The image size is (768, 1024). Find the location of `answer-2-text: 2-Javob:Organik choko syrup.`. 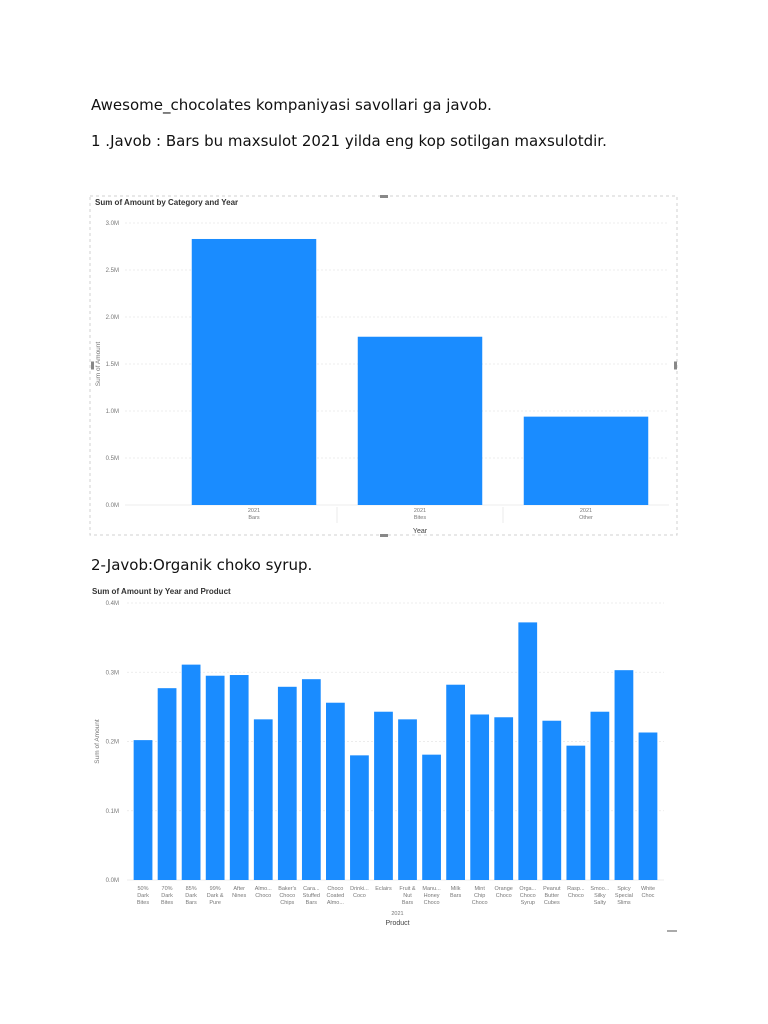

answer-2-text: 2-Javob:Organik choko syrup. is located at coordinates (202, 565).